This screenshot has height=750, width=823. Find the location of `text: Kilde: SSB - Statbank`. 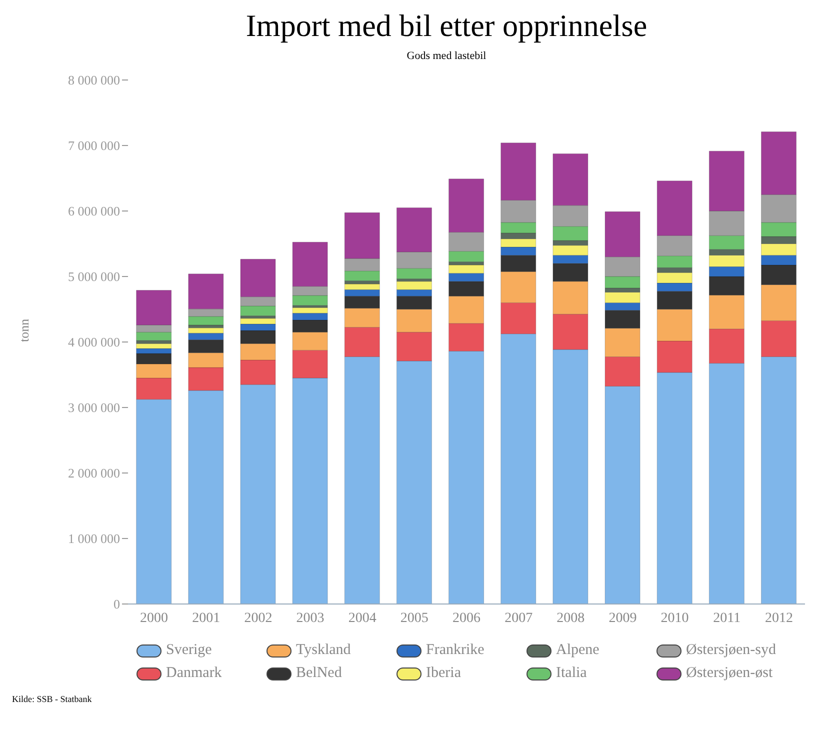

text: Kilde: SSB - Statbank is located at coordinates (52, 699).